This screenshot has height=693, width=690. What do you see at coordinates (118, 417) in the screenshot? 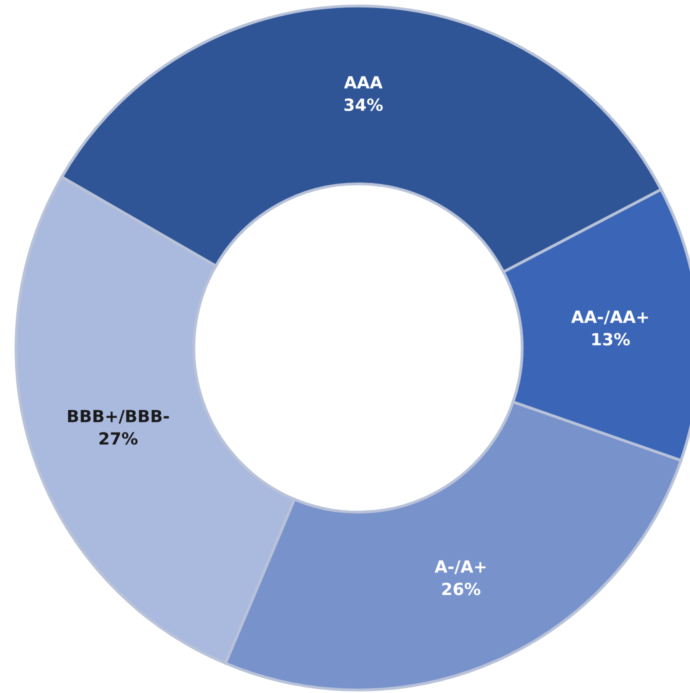
I see `slice-label: BBB+/BBB-` at bounding box center [118, 417].